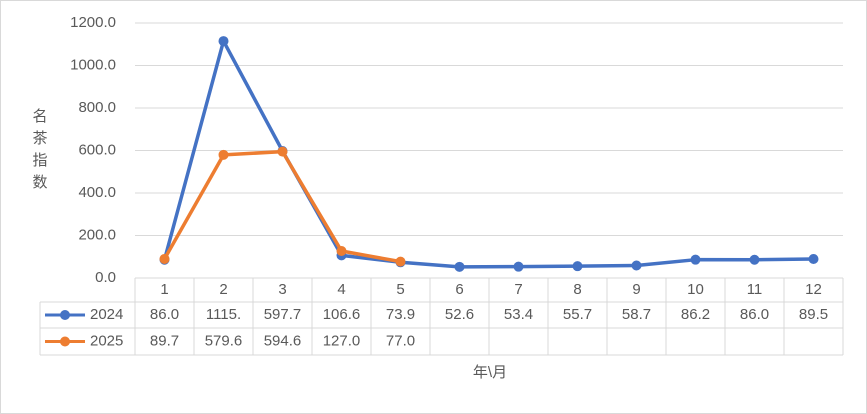 This screenshot has width=867, height=414. Describe the element at coordinates (695, 314) in the screenshot. I see `table-value: 86.2` at that location.